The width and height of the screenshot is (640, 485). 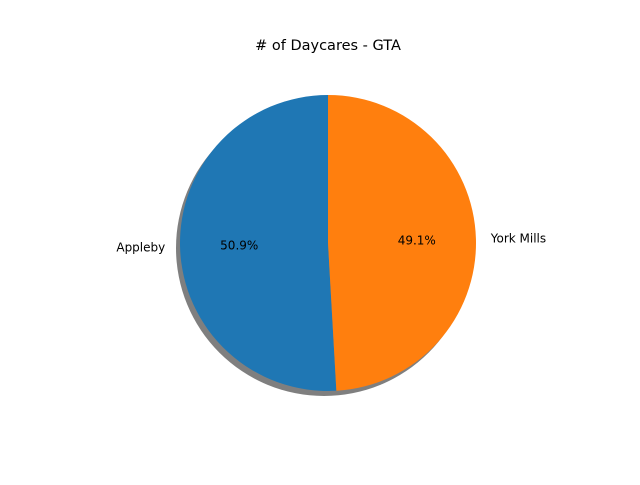 What do you see at coordinates (518, 238) in the screenshot?
I see `pie-category-label: York Mills` at bounding box center [518, 238].